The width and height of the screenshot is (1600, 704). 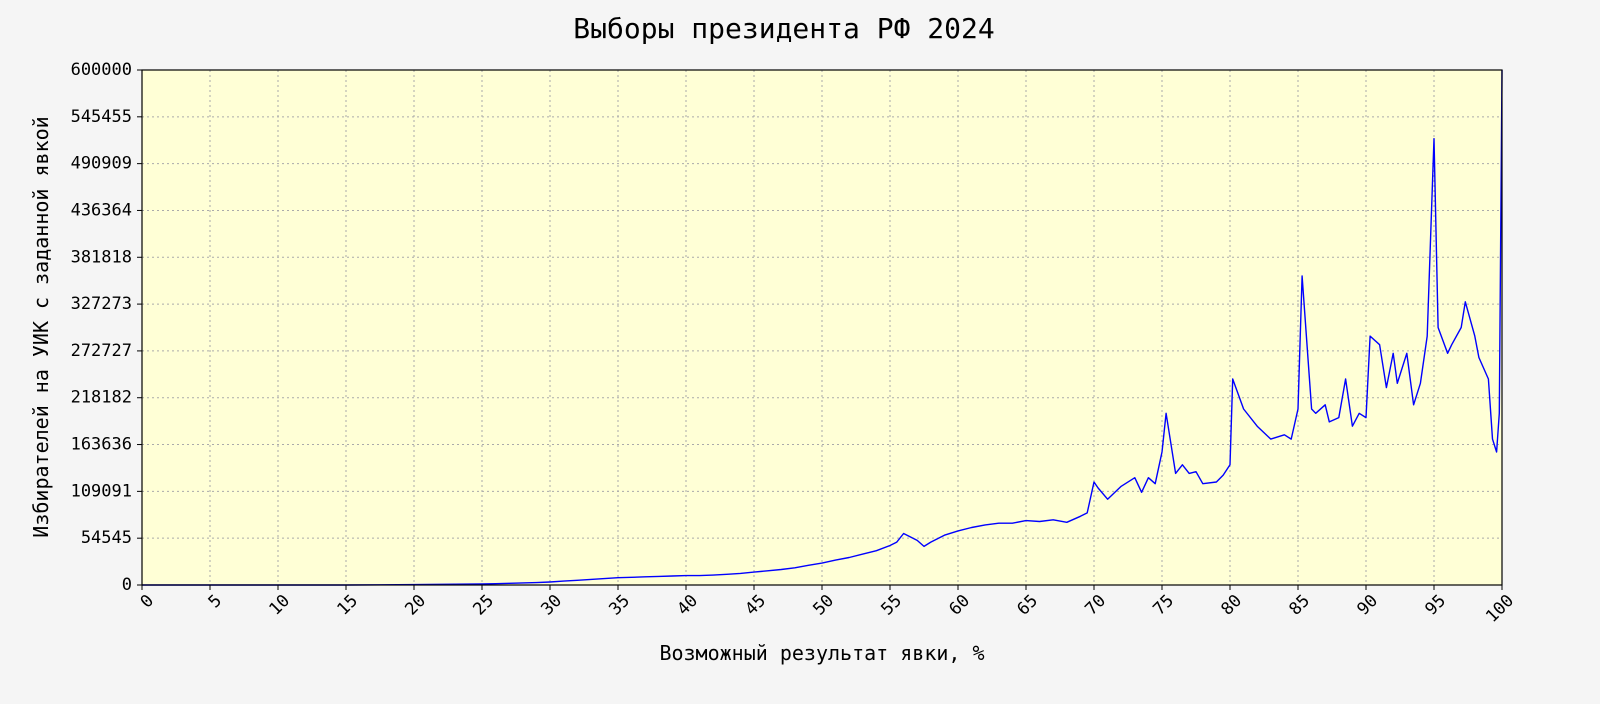 I want to click on x-tick-label: 20, so click(x=415, y=605).